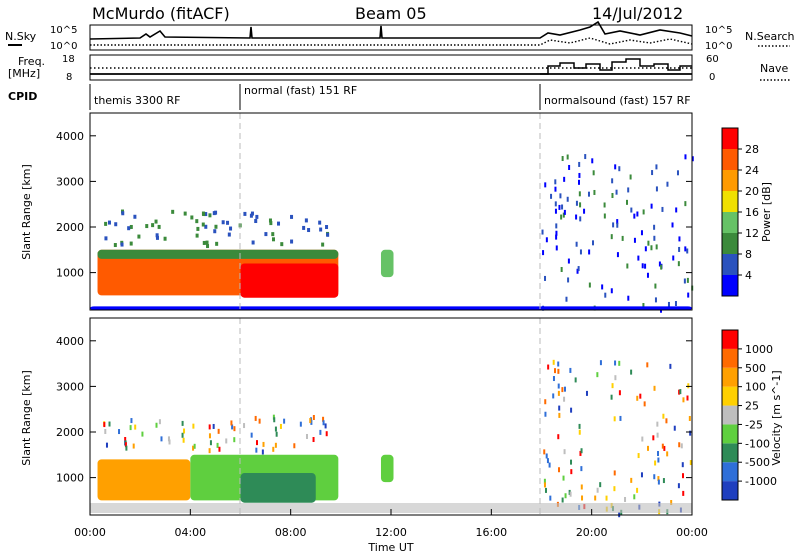 This screenshot has height=554, width=800. What do you see at coordinates (70, 478) in the screenshot?
I see `y-tick-label: 1000` at bounding box center [70, 478].